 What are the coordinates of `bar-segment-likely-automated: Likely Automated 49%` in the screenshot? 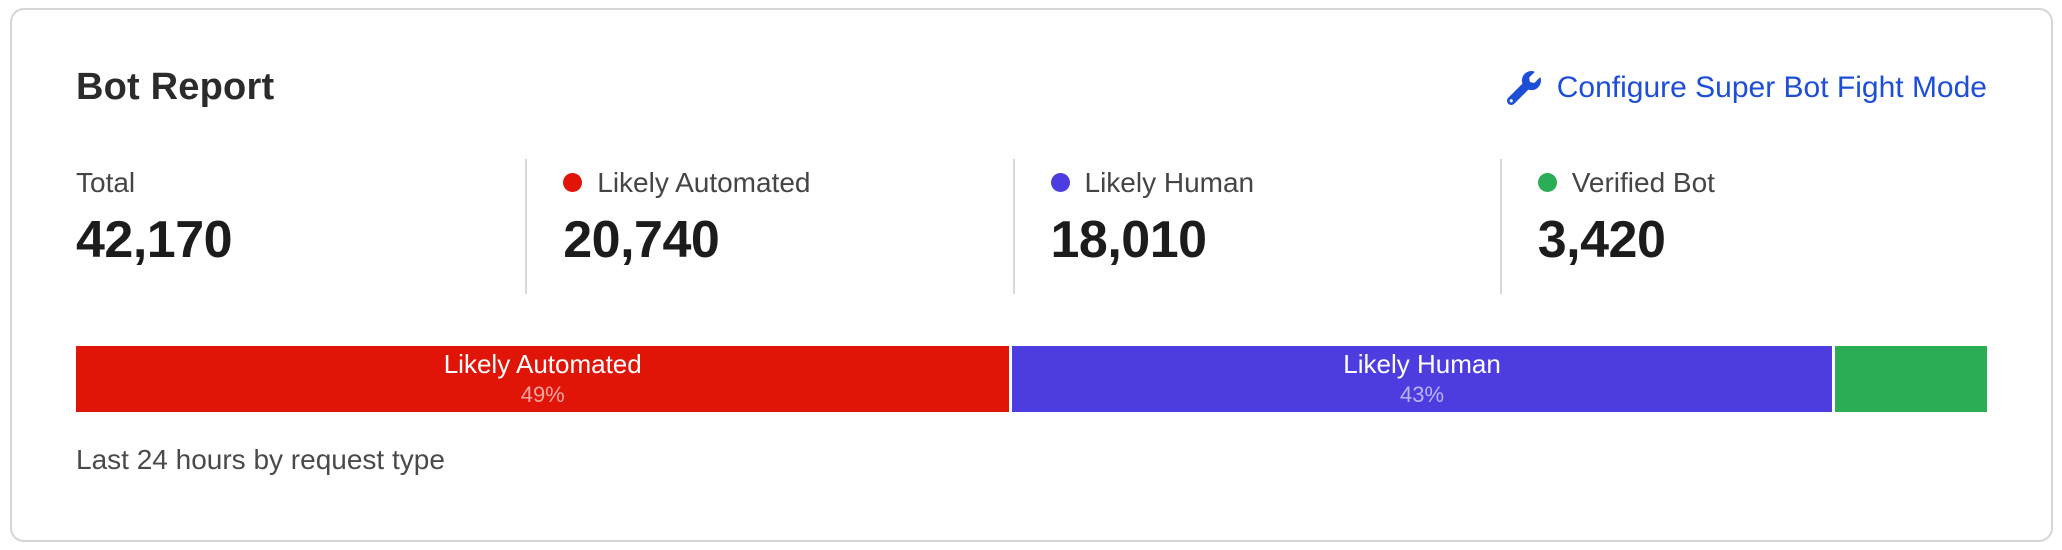 It's located at (543, 379).